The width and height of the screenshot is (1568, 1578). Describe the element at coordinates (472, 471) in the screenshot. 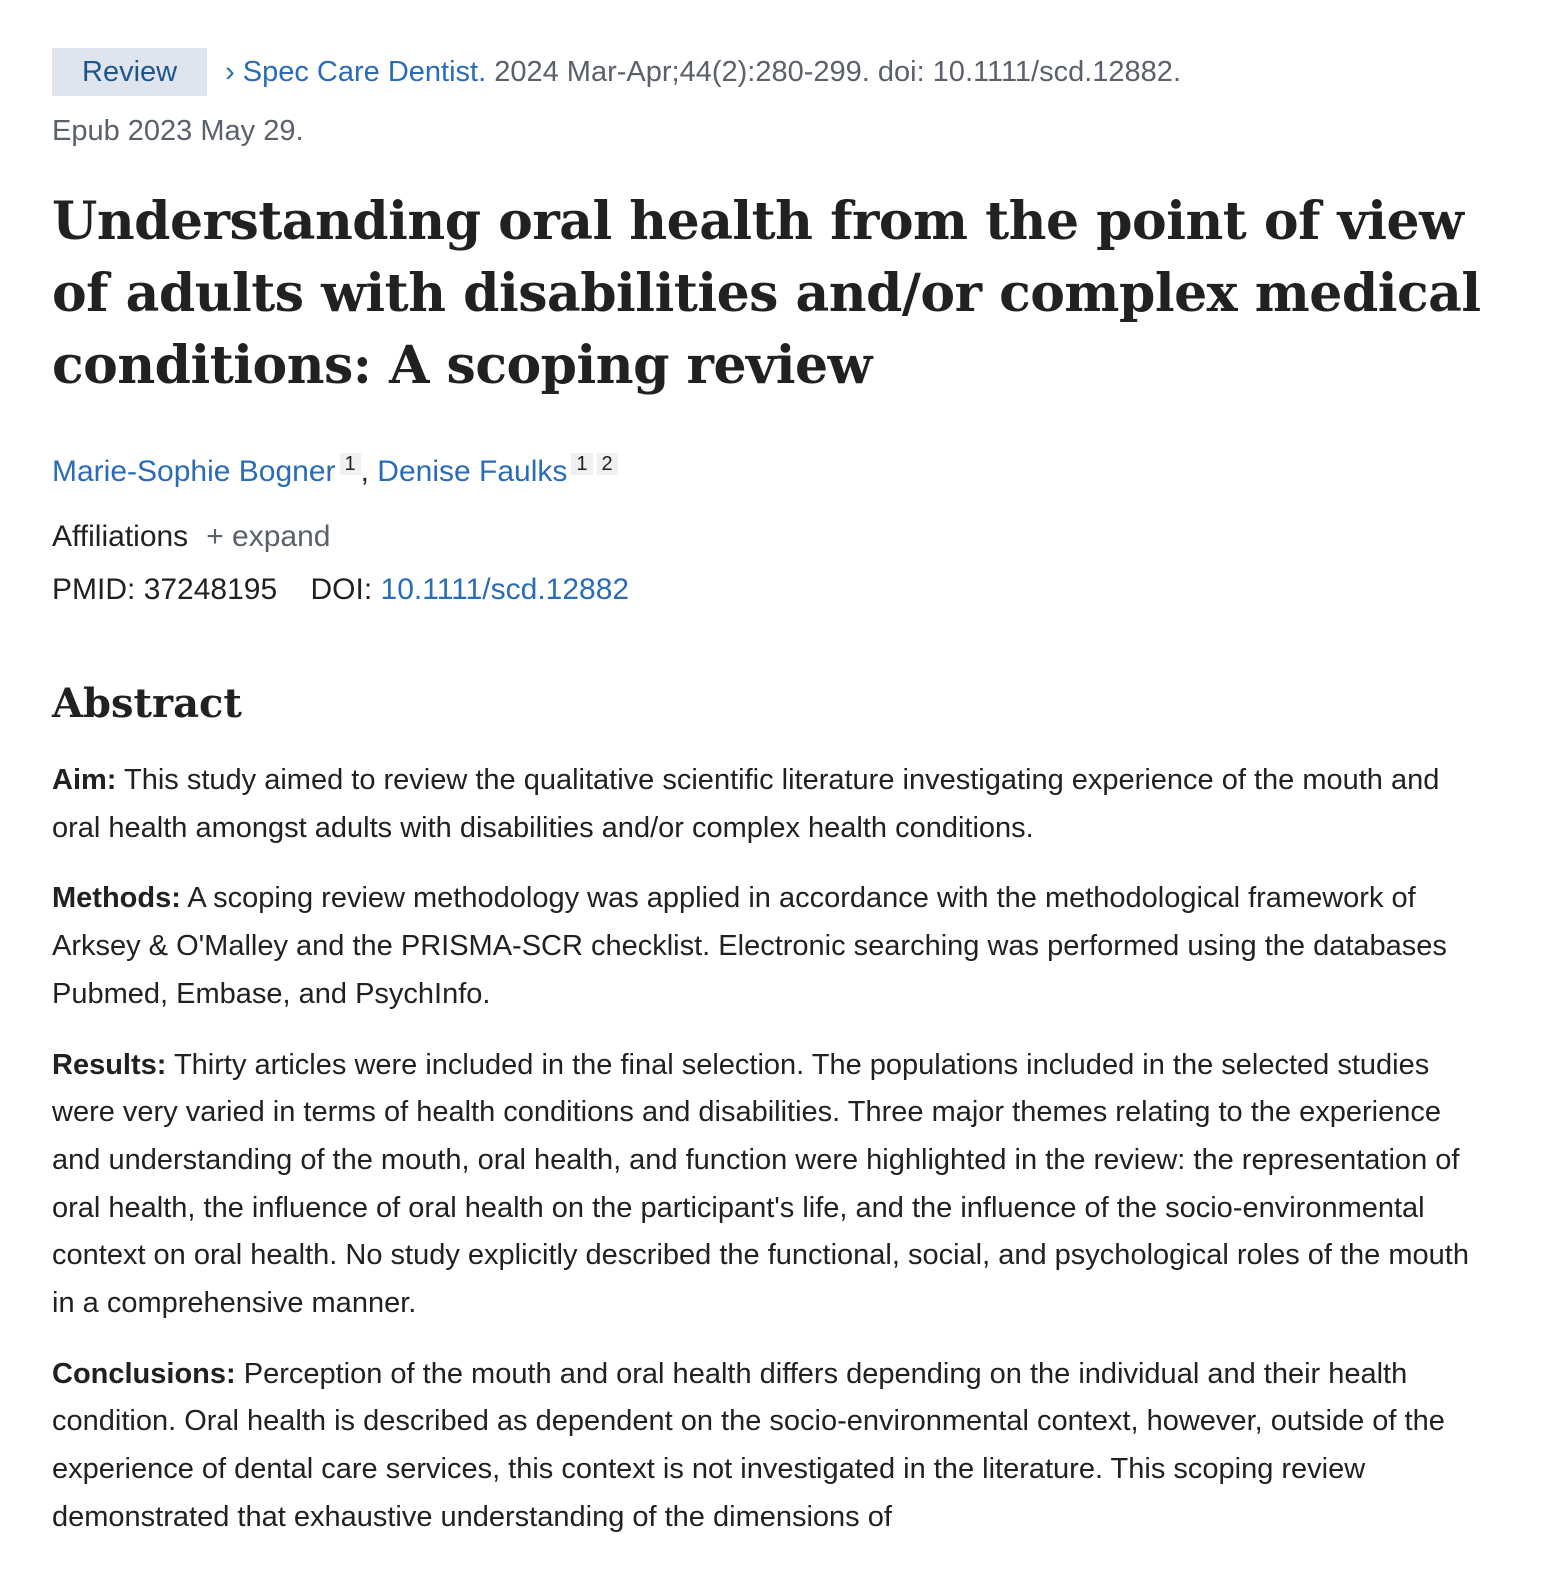

I see `author-link: Denise Faulks` at that location.